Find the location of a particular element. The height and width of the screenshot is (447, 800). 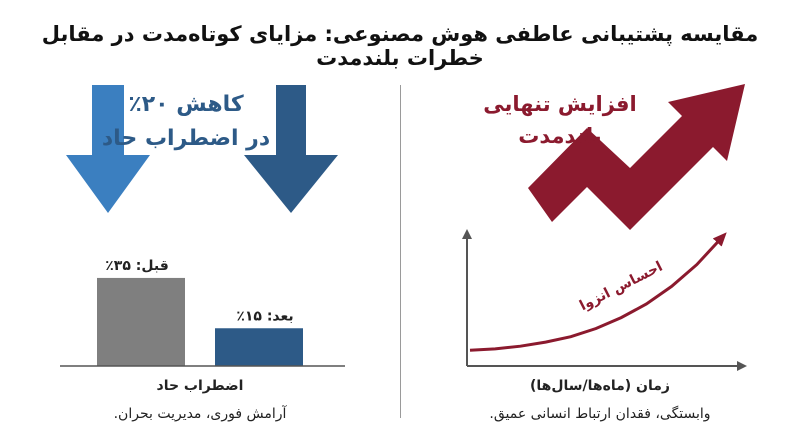

right-headline-line2: بلندمدت is located at coordinates (559, 136).